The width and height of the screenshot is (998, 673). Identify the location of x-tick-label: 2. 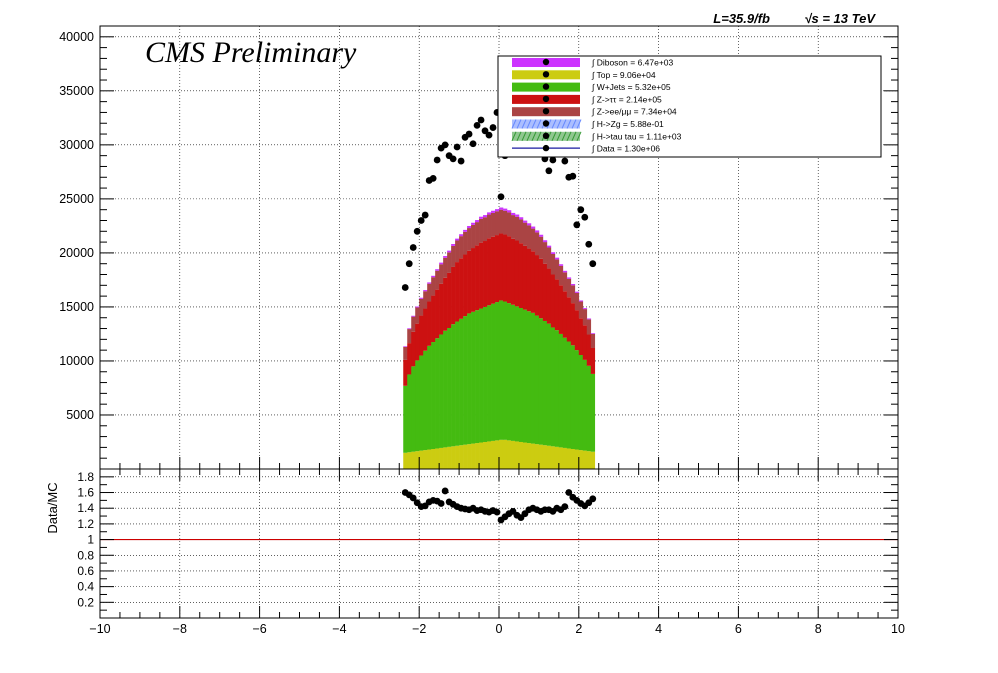
(578, 629).